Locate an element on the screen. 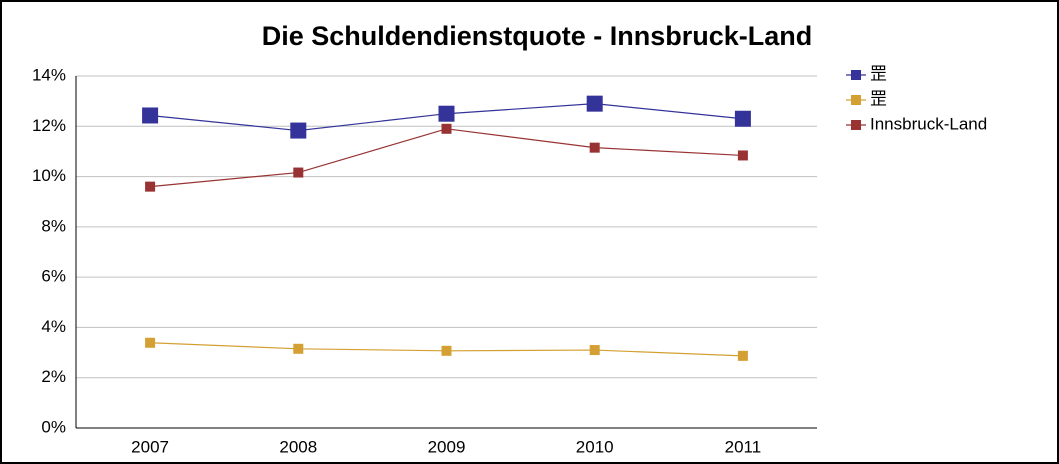 This screenshot has height=464, width=1059. chart-title: Die Schuldendienstquote - Innsbruck-Land is located at coordinates (537, 36).